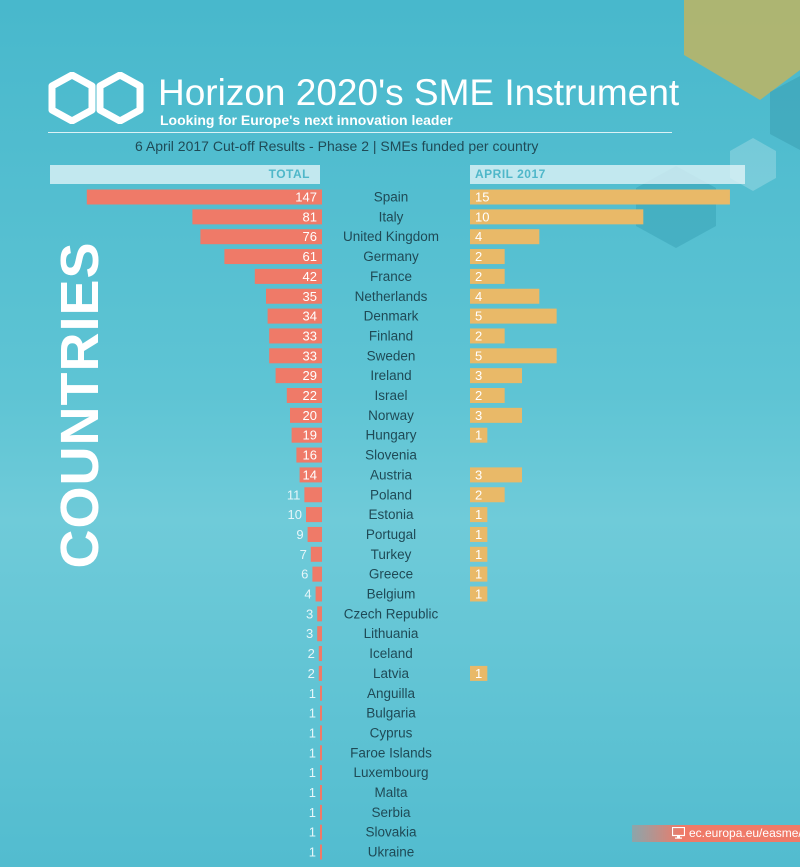  What do you see at coordinates (391, 693) in the screenshot?
I see `country-label-anguilla: Anguilla` at bounding box center [391, 693].